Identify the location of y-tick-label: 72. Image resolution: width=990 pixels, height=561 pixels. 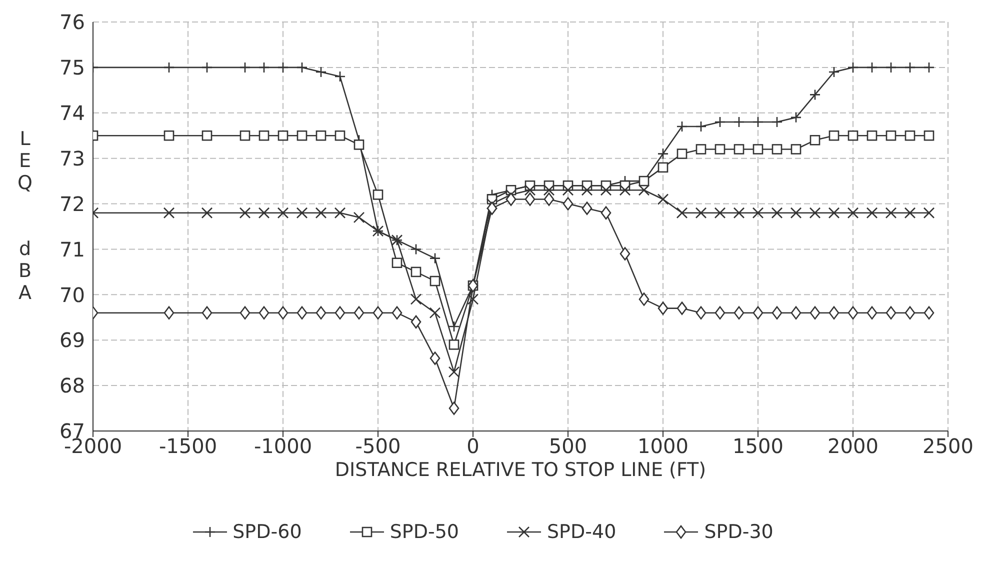
(72, 204).